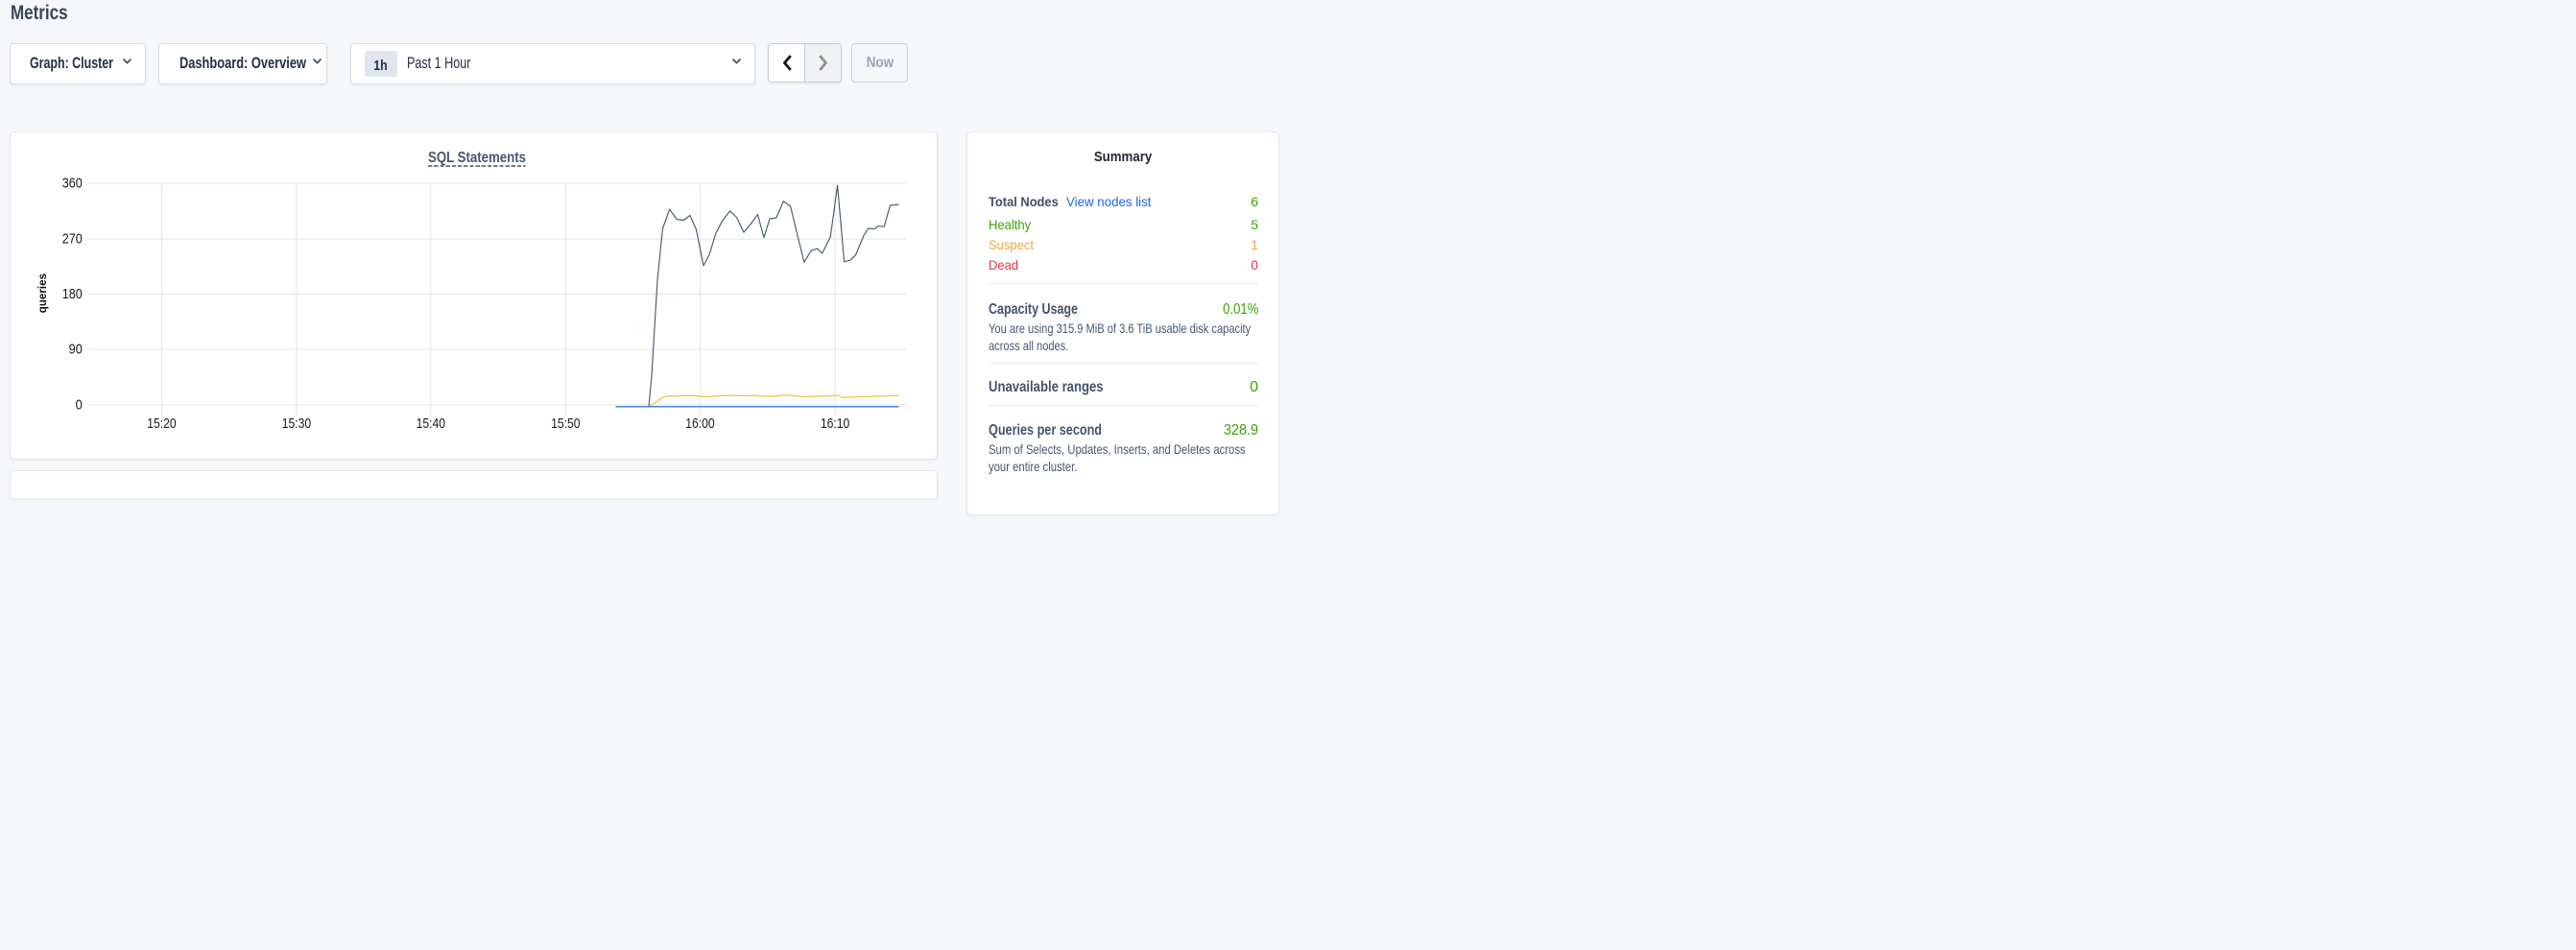 This screenshot has height=950, width=2576. Describe the element at coordinates (161, 423) in the screenshot. I see `svg-text: 15:20` at that location.